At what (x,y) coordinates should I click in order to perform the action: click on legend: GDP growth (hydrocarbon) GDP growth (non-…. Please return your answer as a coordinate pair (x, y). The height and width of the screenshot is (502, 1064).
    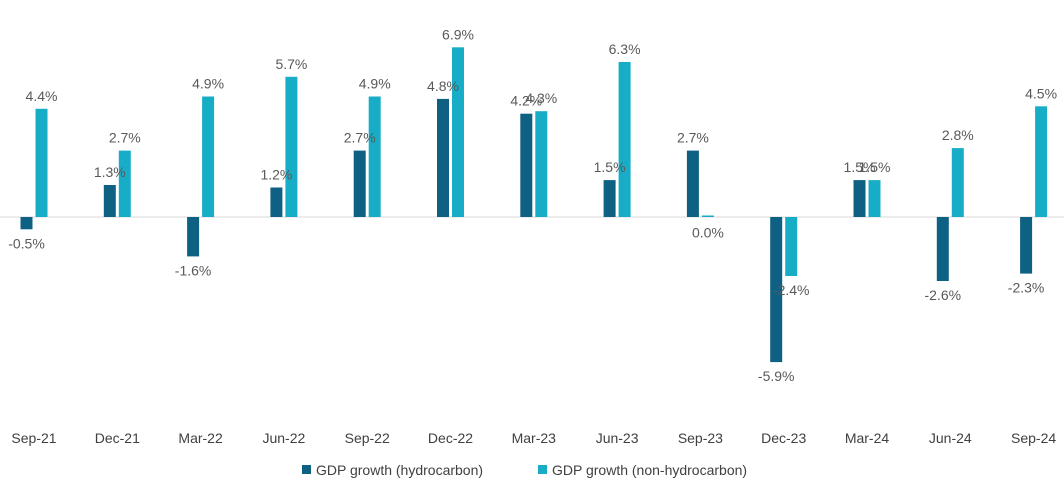
    Looking at the image, I should click on (524, 470).